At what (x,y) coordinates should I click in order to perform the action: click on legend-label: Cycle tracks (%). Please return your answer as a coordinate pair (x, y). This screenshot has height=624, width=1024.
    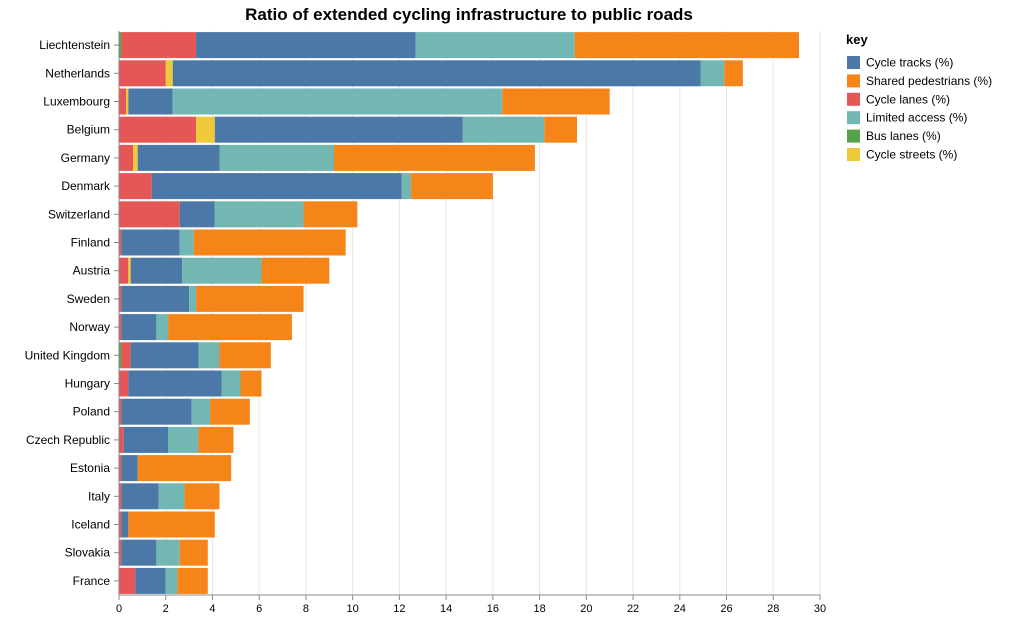
    Looking at the image, I should click on (909, 63).